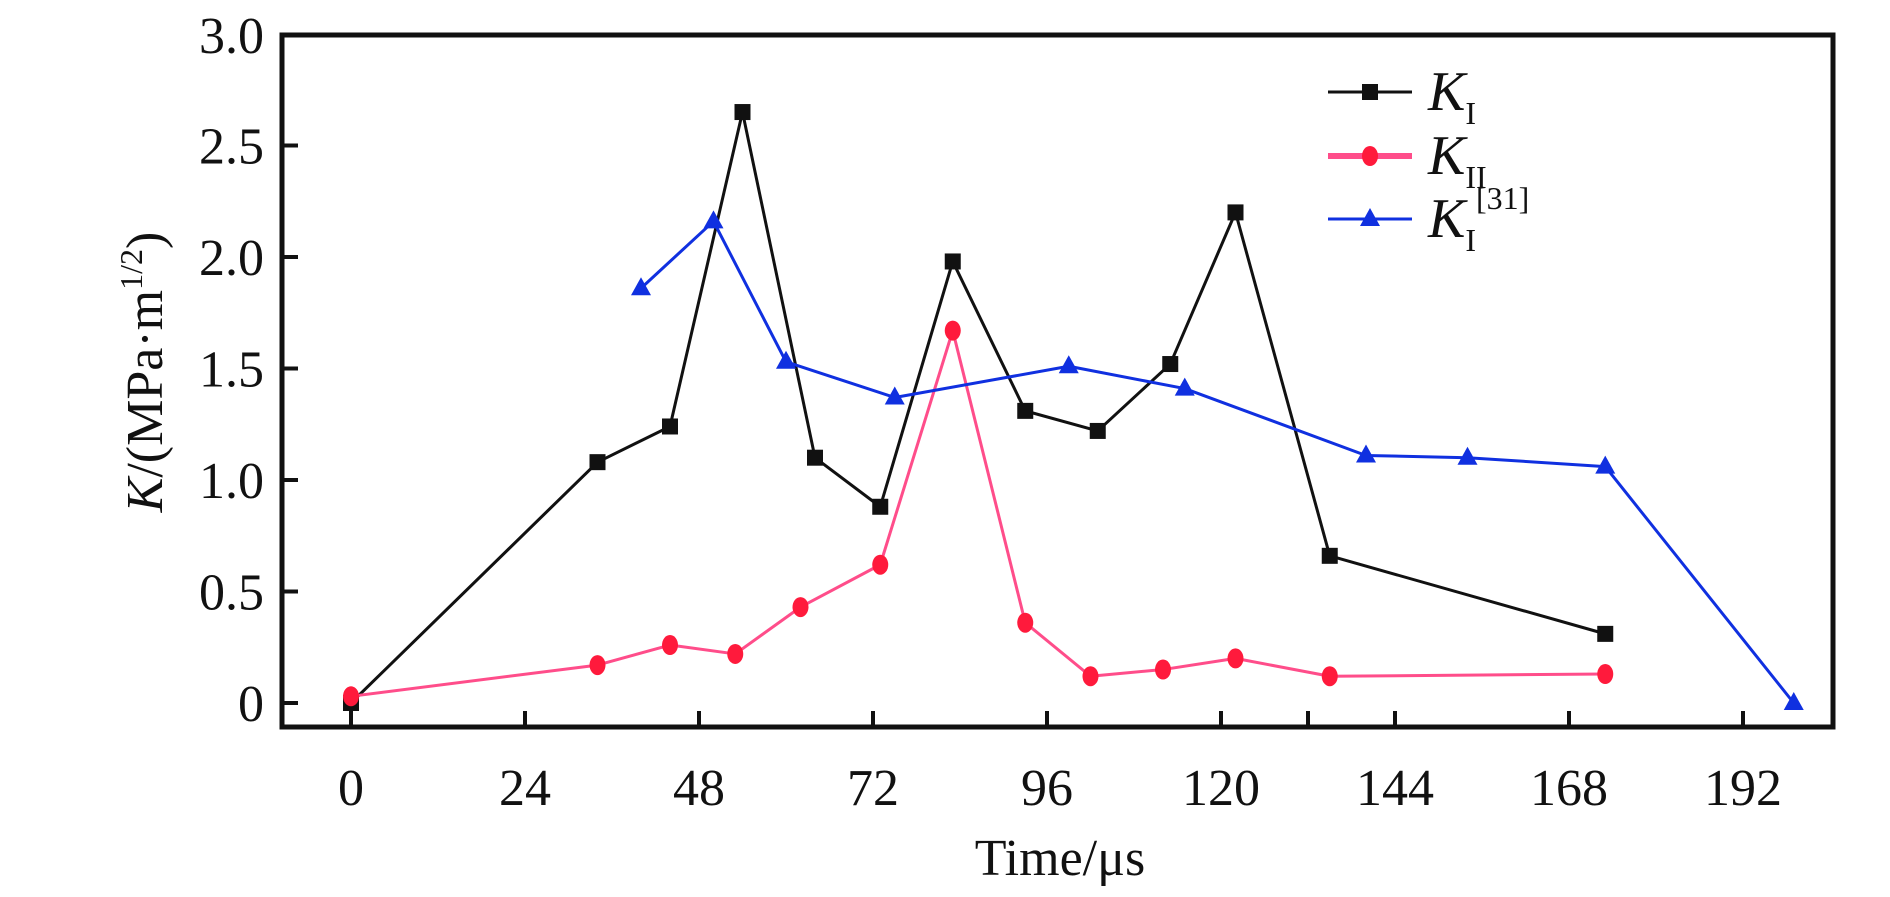 This screenshot has width=1890, height=897. What do you see at coordinates (1407, 160) in the screenshot?
I see `legend-item: KII` at bounding box center [1407, 160].